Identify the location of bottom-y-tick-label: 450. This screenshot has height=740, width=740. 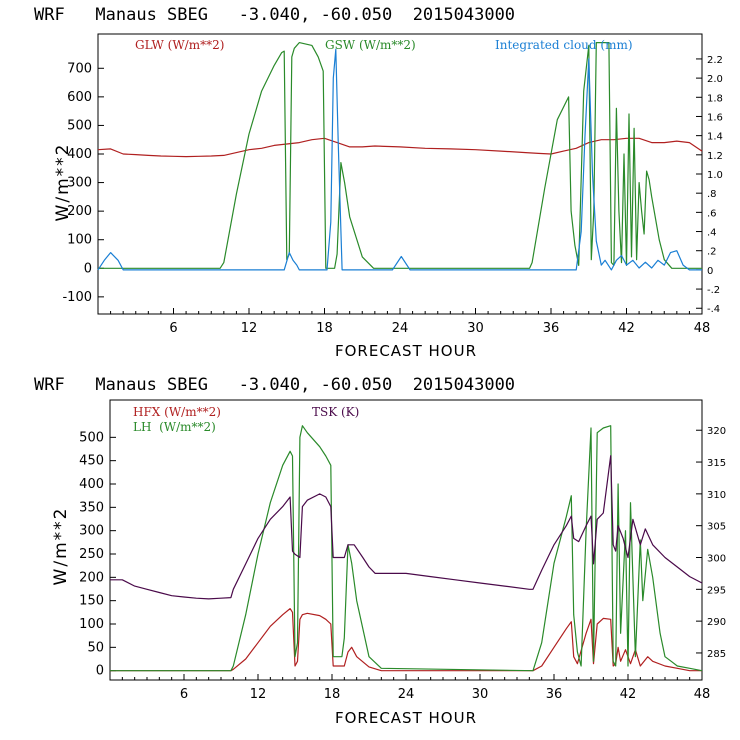
(91, 461).